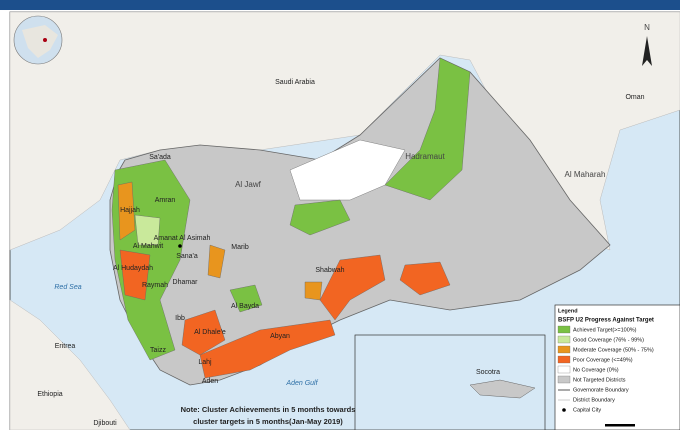 The image size is (680, 430). What do you see at coordinates (45, 40) in the screenshot?
I see `globe-marker` at bounding box center [45, 40].